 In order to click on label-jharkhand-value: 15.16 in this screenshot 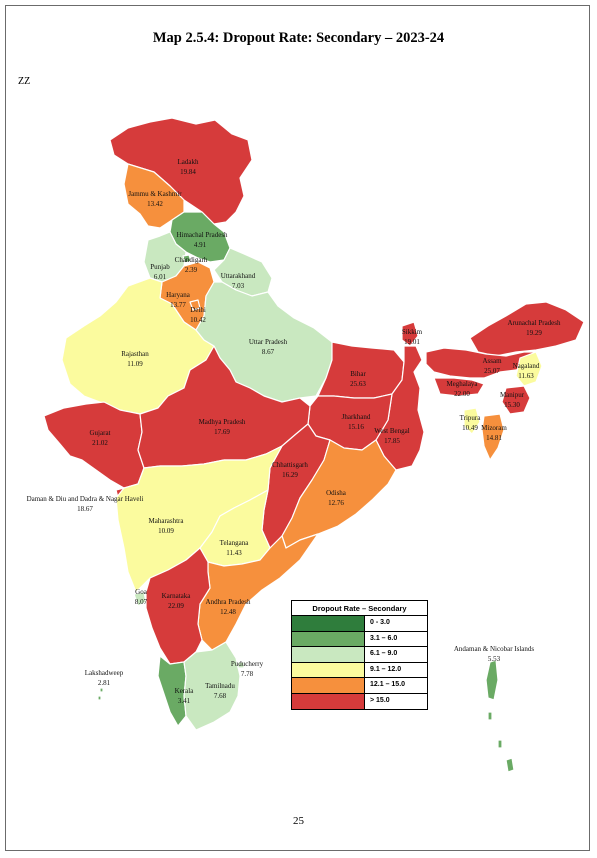, I will do `click(356, 427)`.